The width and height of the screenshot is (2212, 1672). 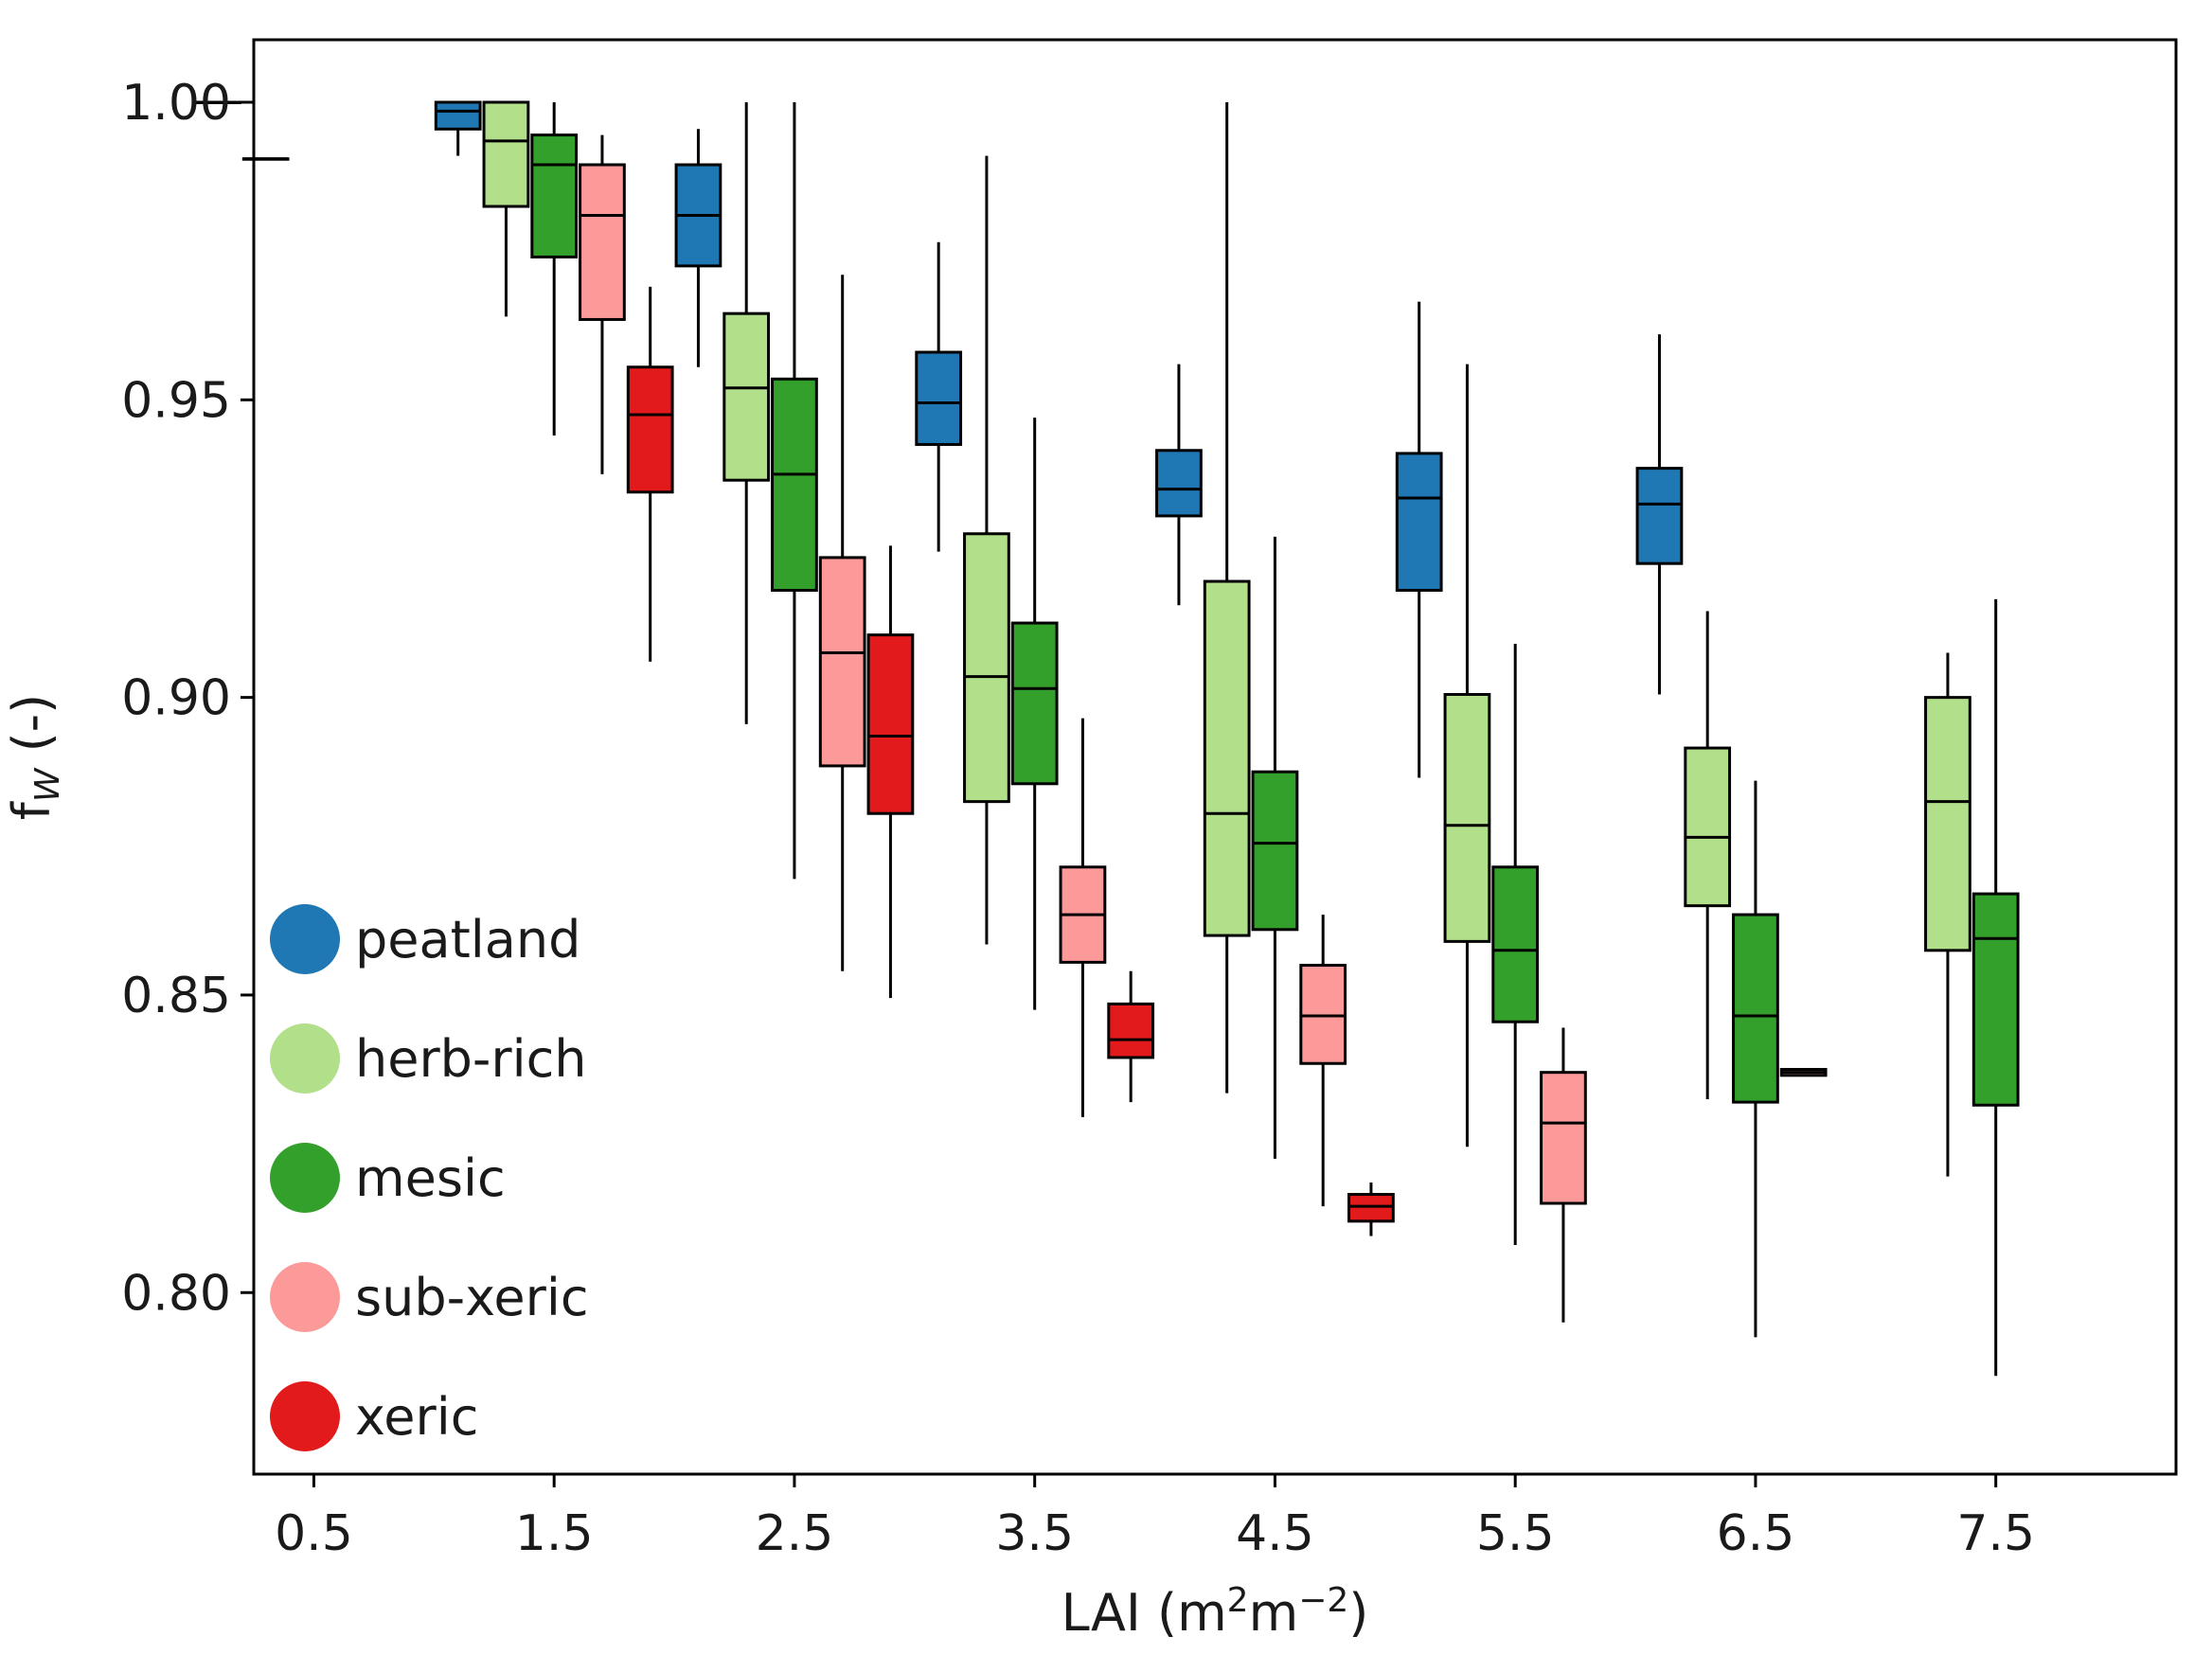 I want to click on legend-marker-mesic, so click(x=305, y=1178).